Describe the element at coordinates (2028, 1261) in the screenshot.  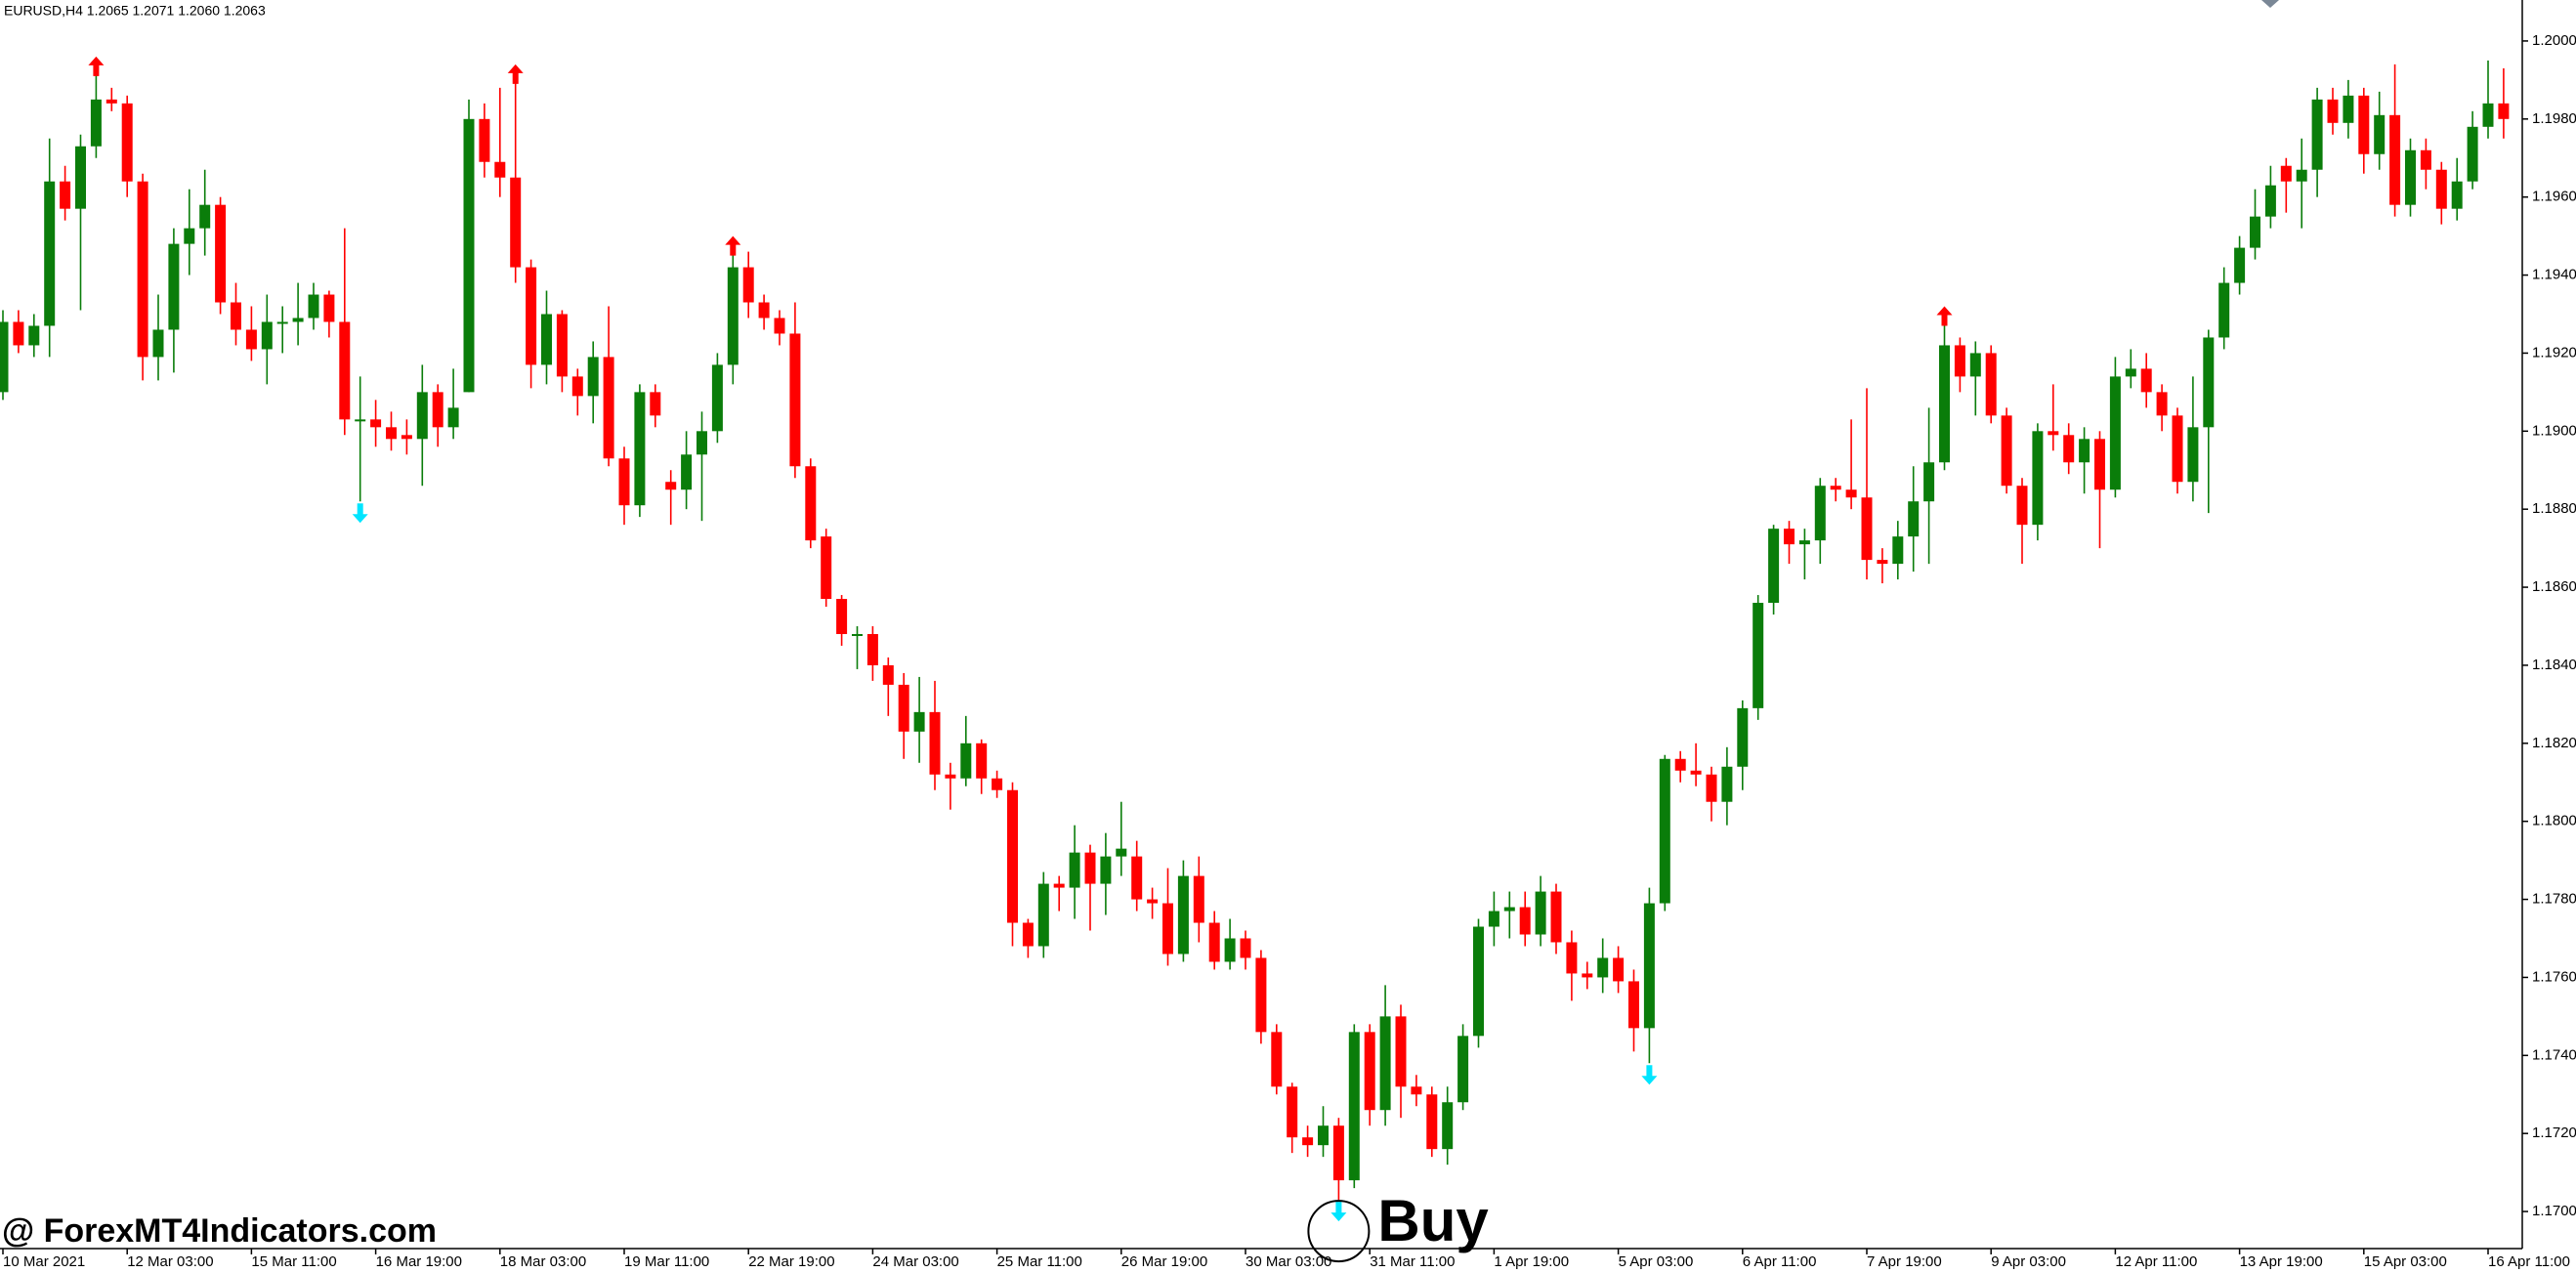
I see `x-tick-label: 9 Apr 03:00` at that location.